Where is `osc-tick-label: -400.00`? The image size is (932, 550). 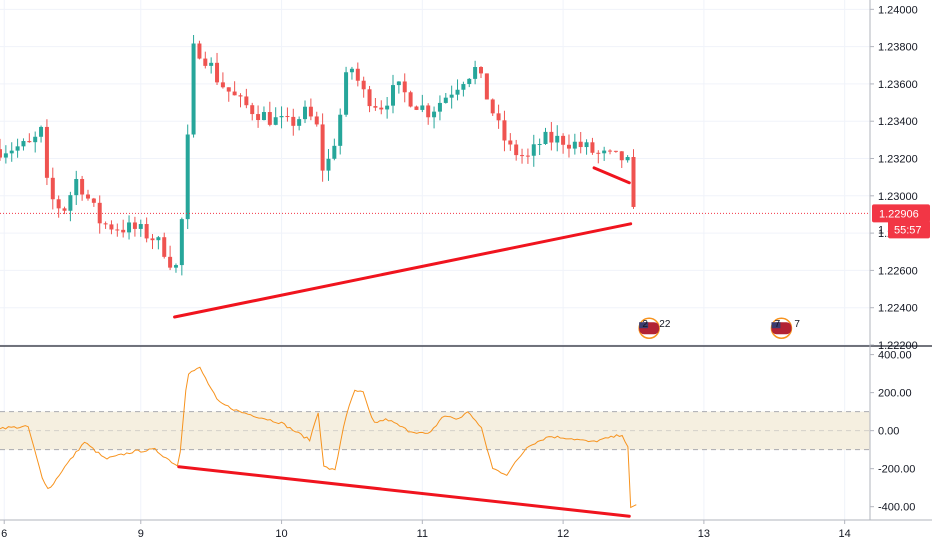
osc-tick-label: -400.00 is located at coordinates (896, 508).